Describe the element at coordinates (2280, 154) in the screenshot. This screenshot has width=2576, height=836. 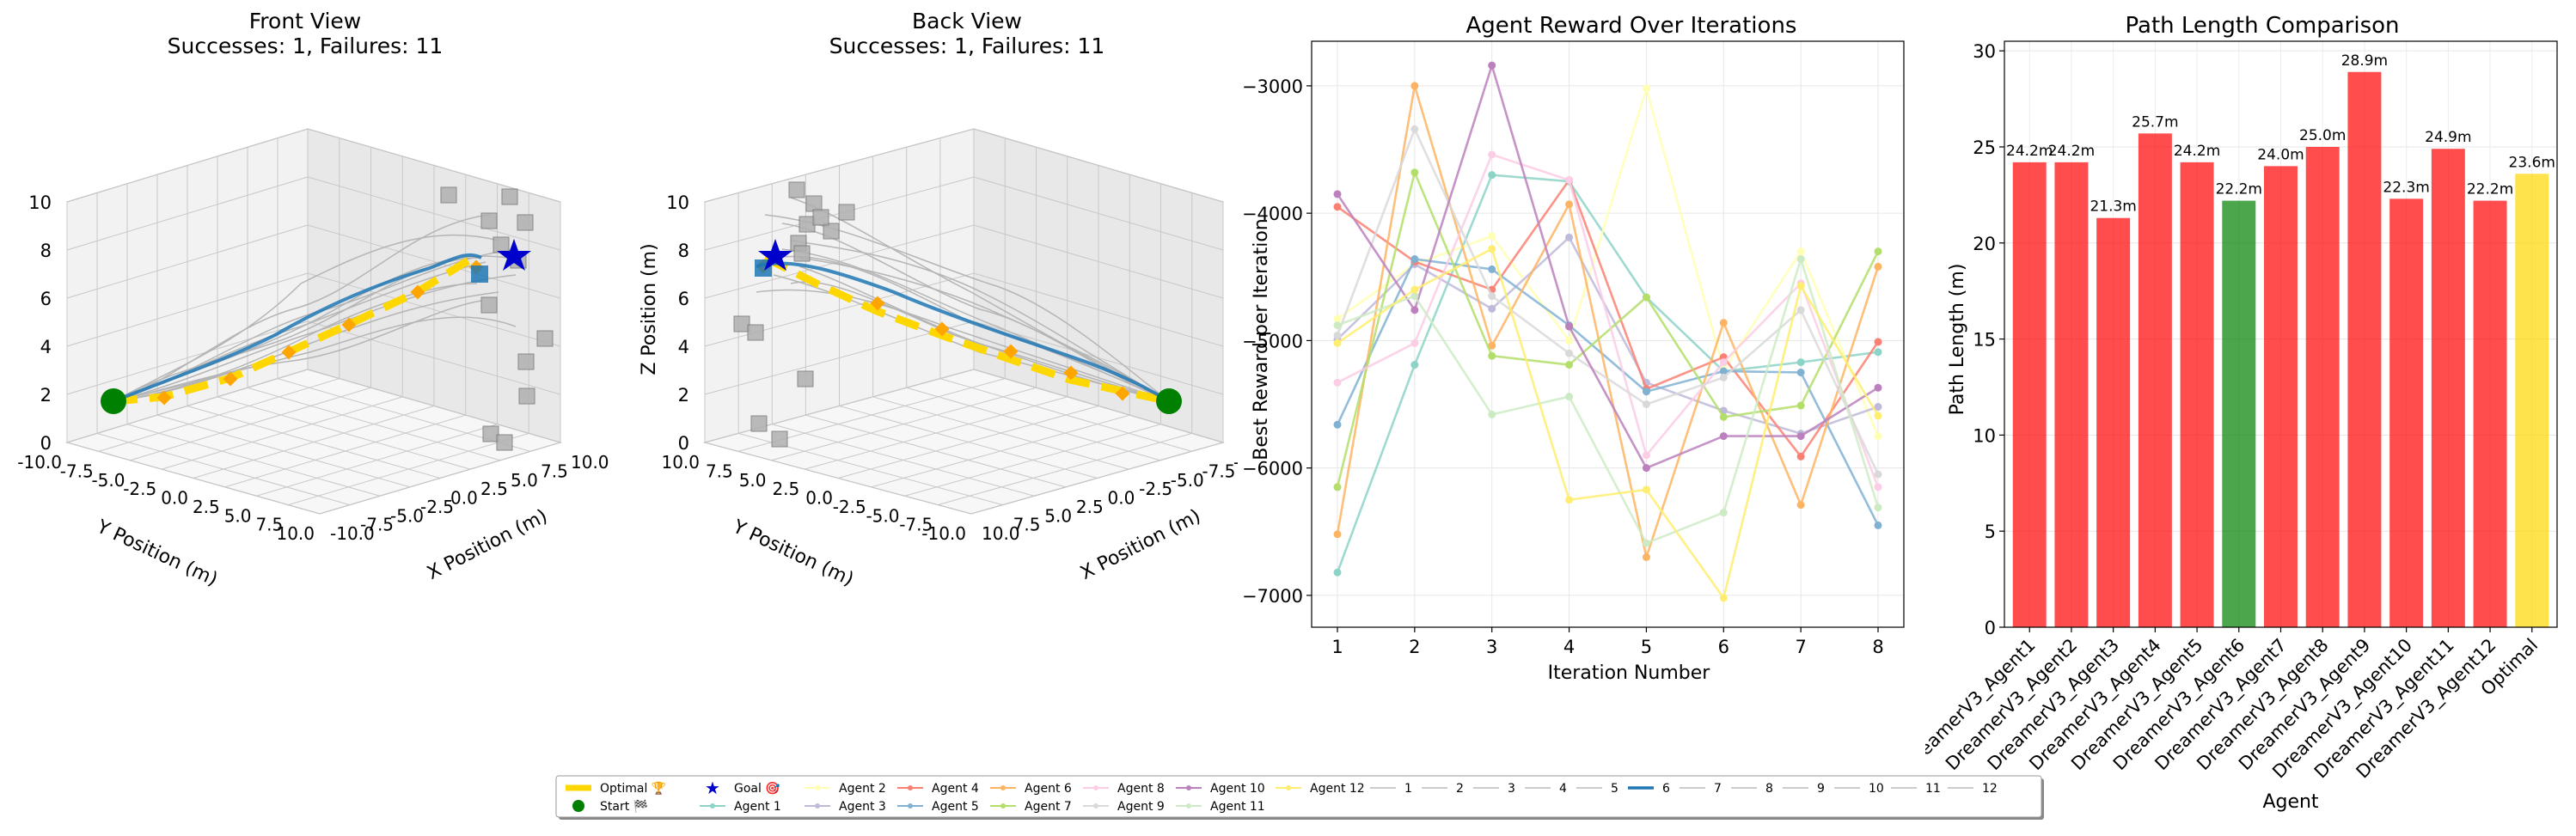
I see `bar-value-label: 24.0m` at that location.